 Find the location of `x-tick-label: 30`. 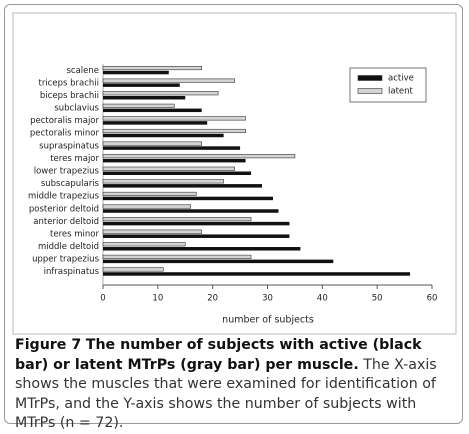

x-tick-label: 30 is located at coordinates (267, 299).